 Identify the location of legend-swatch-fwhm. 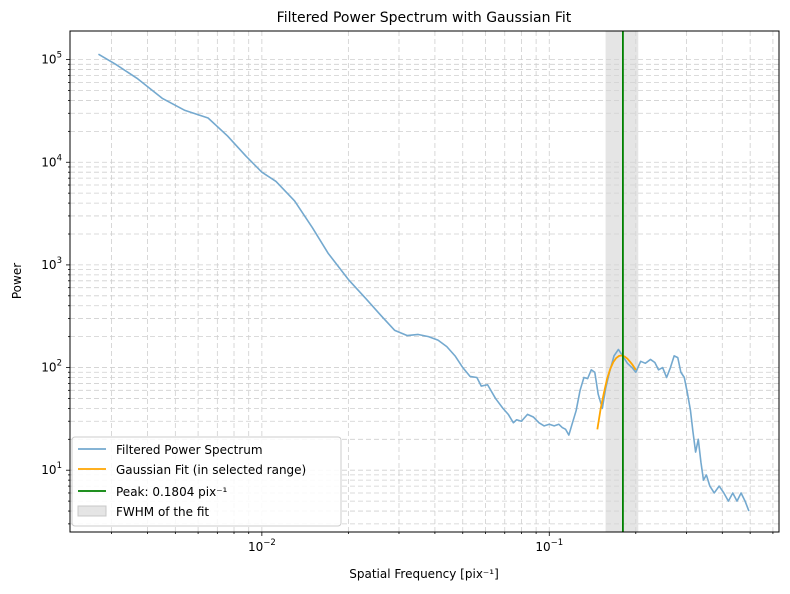
(92, 511).